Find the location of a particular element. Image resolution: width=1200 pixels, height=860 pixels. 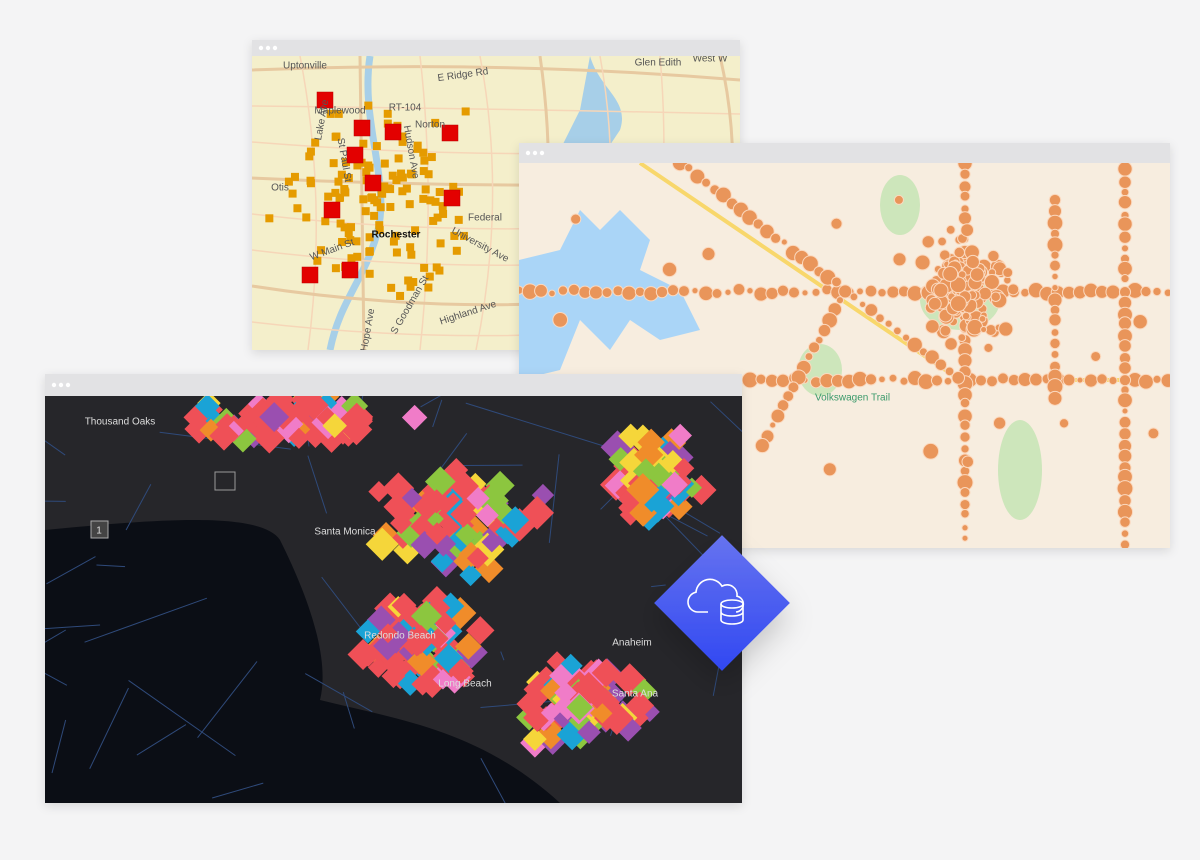

water is located at coordinates (591, 108).